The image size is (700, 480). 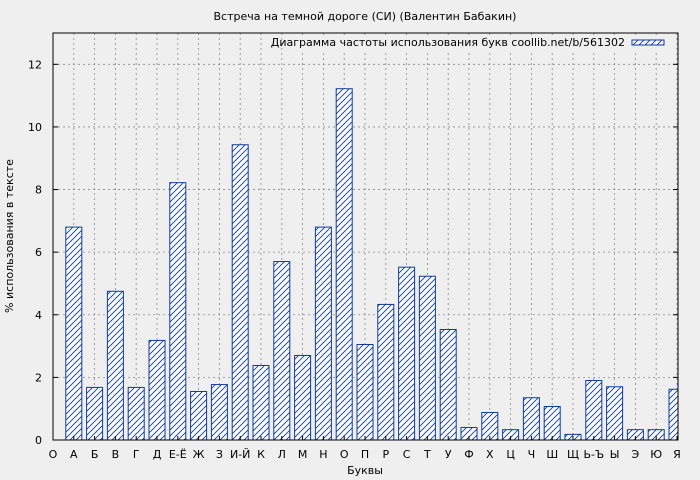 What do you see at coordinates (38, 377) in the screenshot?
I see `y-tick-label: 2` at bounding box center [38, 377].